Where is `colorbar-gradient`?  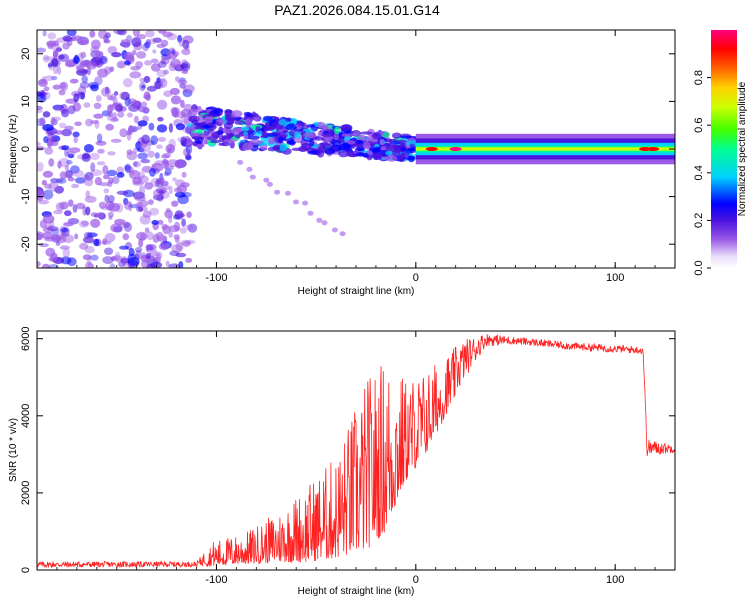
colorbar-gradient is located at coordinates (724, 149).